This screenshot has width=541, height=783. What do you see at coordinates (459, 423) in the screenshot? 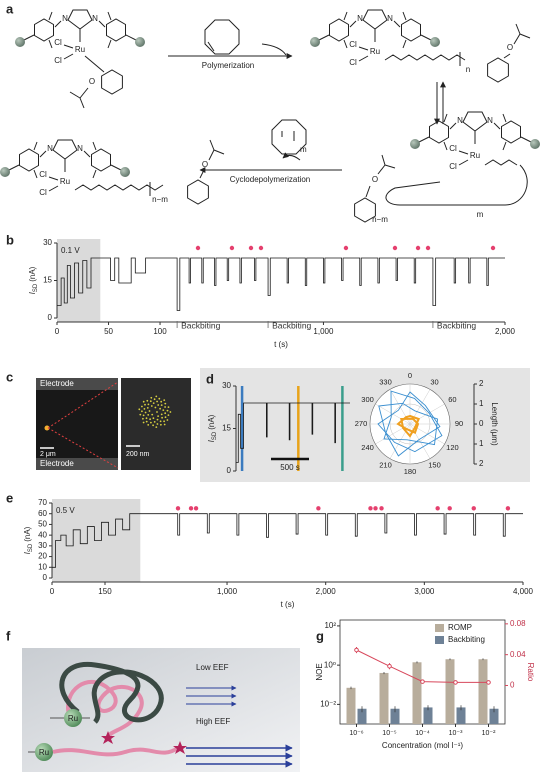
I see `angle-label: 90` at bounding box center [459, 423].